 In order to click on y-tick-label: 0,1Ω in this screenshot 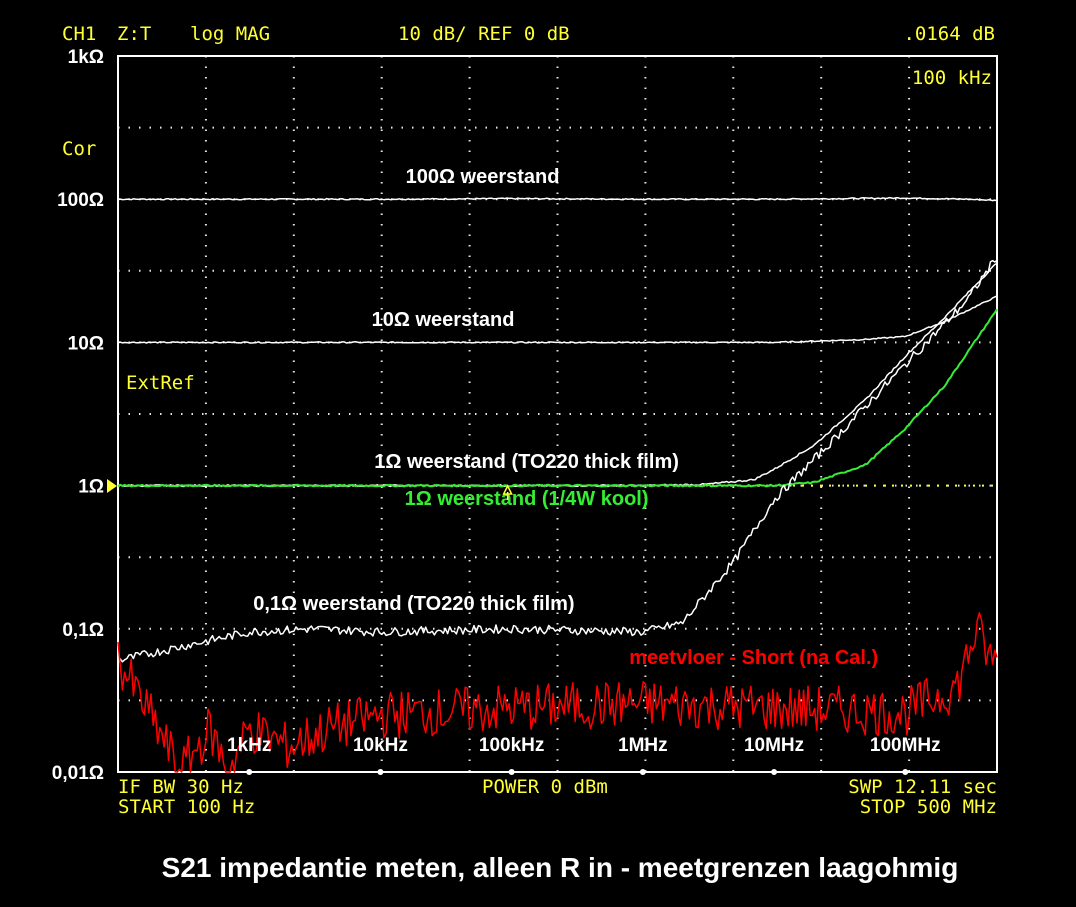, I will do `click(83, 630)`.